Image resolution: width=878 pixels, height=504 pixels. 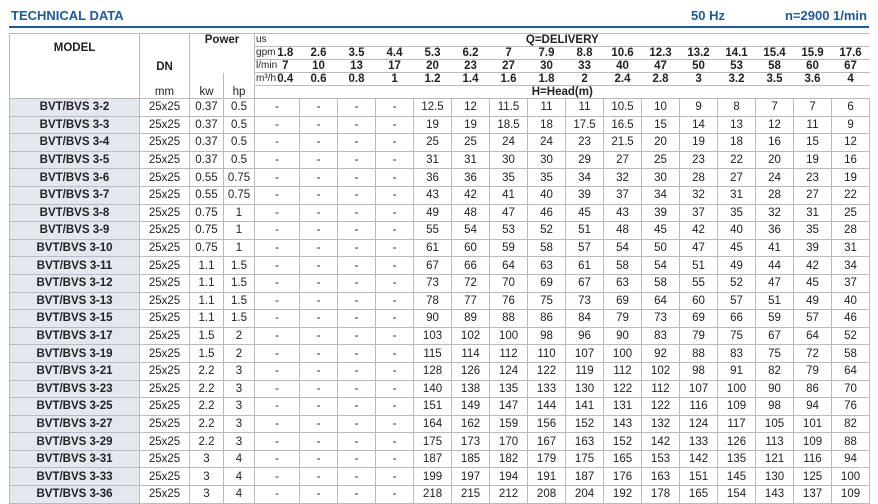 What do you see at coordinates (737, 424) in the screenshot?
I see `cell: 117` at bounding box center [737, 424].